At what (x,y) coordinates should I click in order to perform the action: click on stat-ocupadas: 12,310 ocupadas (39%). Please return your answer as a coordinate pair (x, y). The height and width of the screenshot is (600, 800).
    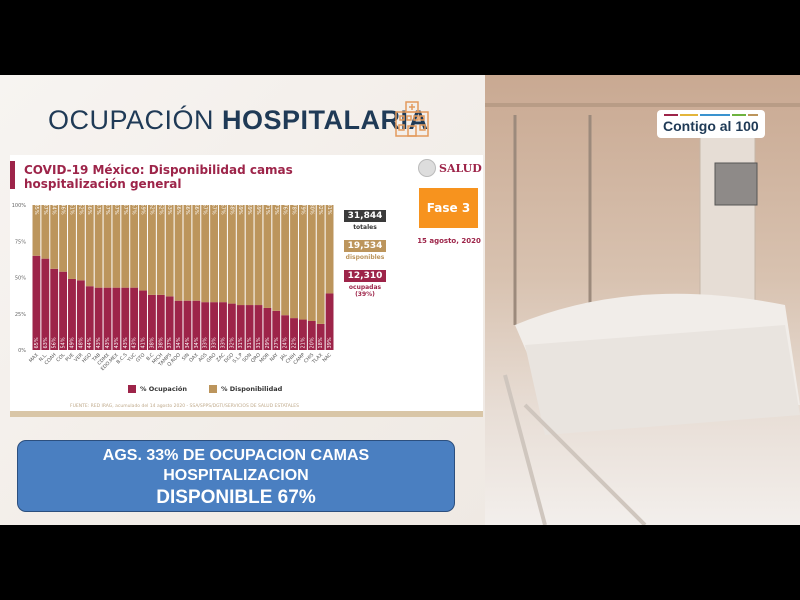
    Looking at the image, I should click on (365, 284).